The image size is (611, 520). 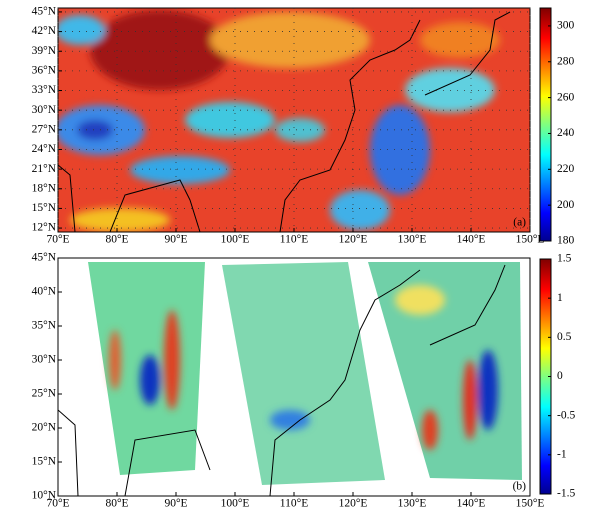 I want to click on colorbar-tick-label: 0, so click(x=560, y=376).